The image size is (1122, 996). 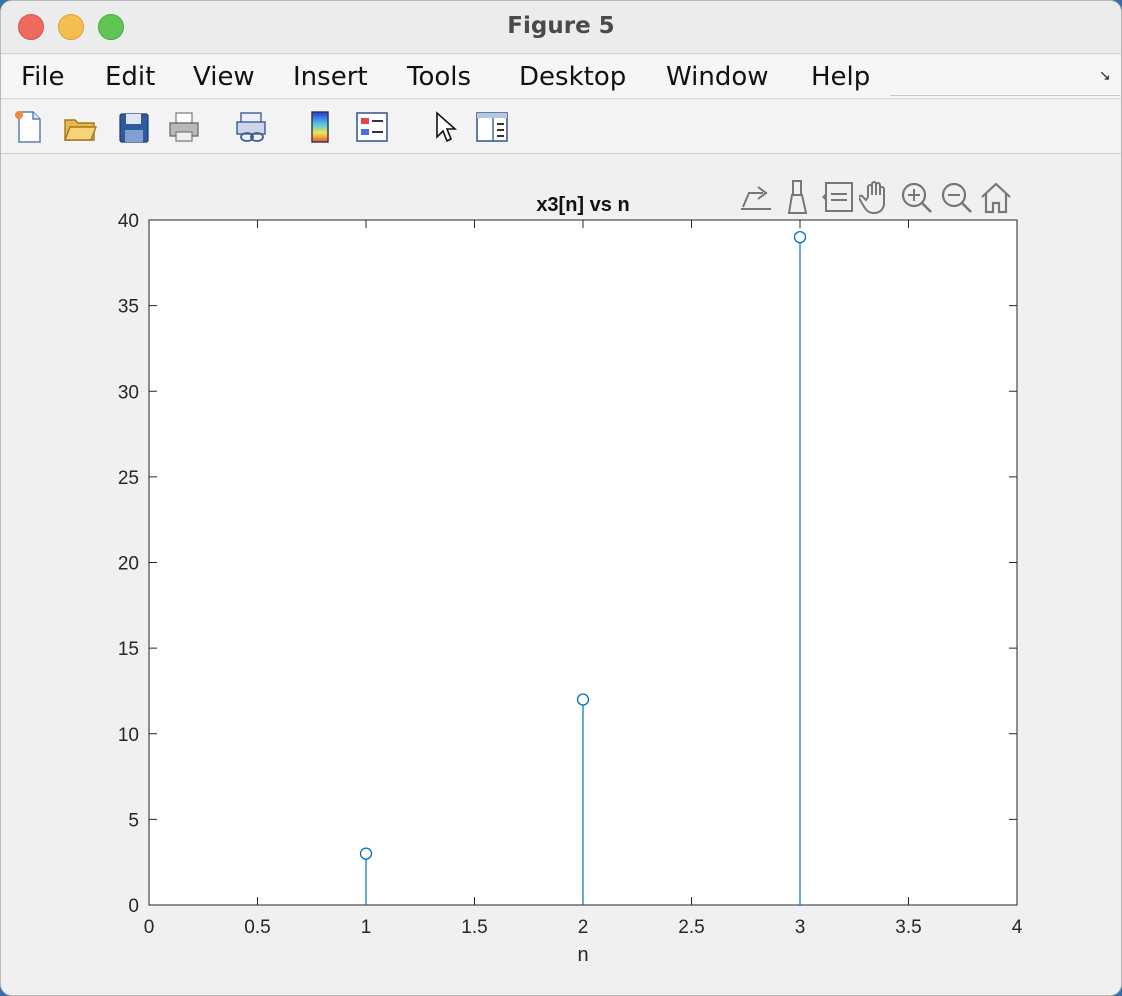 I want to click on data-tip-icon, so click(x=838, y=197).